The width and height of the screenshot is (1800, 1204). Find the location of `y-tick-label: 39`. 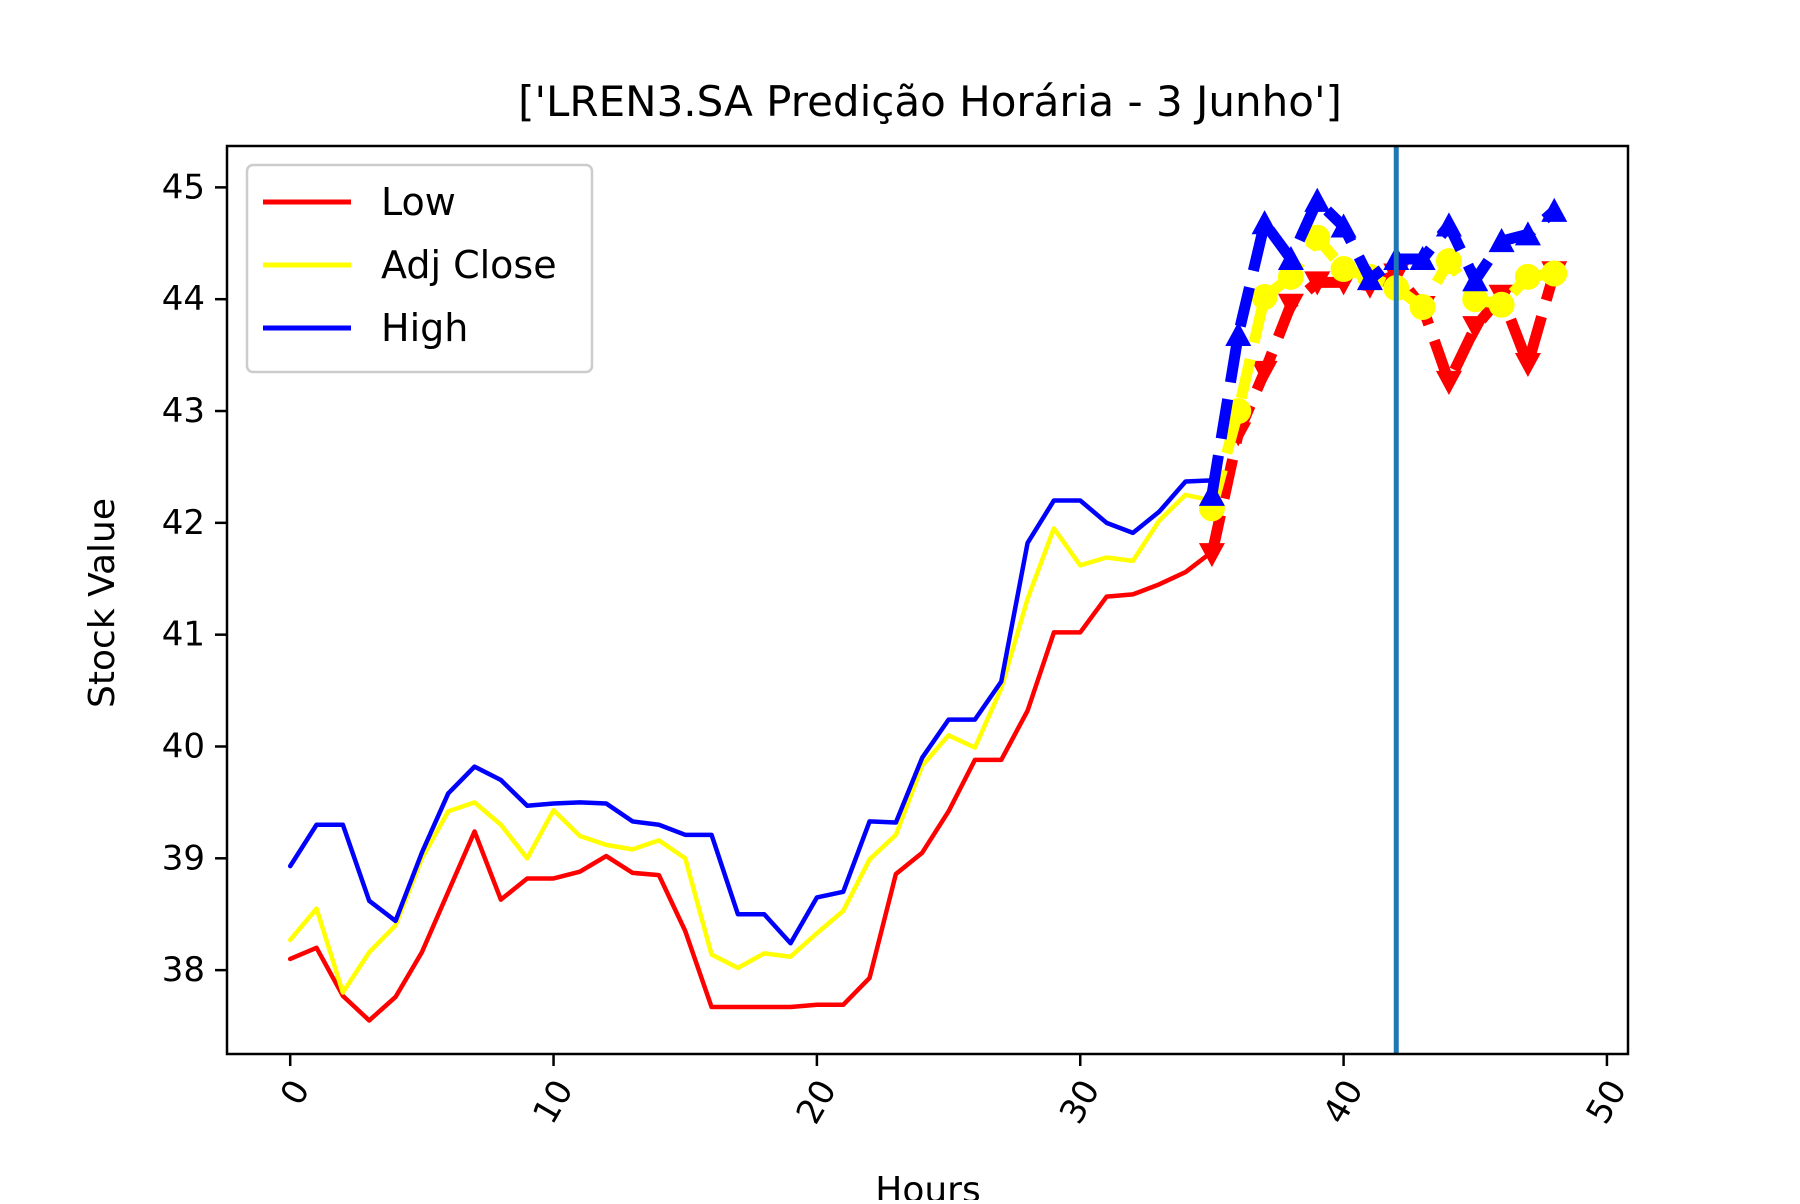

y-tick-label: 39 is located at coordinates (183, 858).